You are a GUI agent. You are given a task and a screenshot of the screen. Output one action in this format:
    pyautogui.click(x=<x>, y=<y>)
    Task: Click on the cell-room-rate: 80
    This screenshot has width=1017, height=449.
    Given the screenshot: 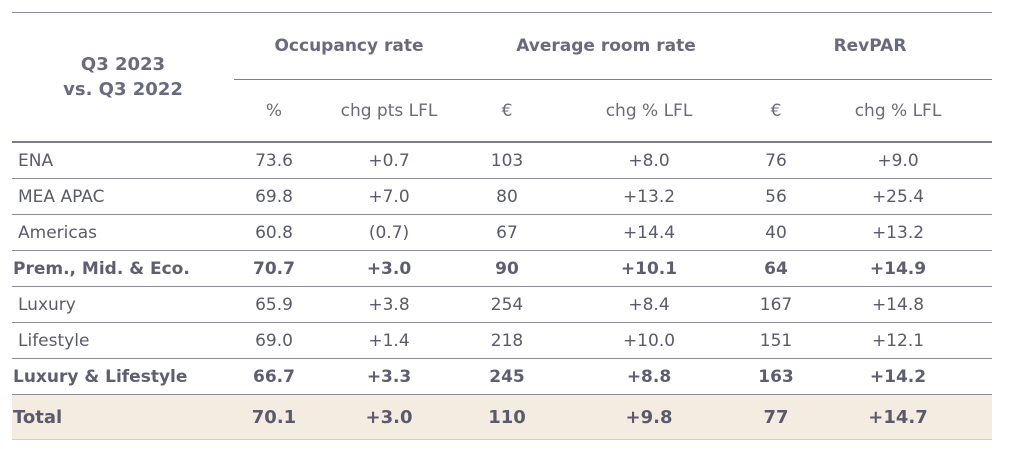 What is the action you would take?
    pyautogui.click(x=507, y=196)
    